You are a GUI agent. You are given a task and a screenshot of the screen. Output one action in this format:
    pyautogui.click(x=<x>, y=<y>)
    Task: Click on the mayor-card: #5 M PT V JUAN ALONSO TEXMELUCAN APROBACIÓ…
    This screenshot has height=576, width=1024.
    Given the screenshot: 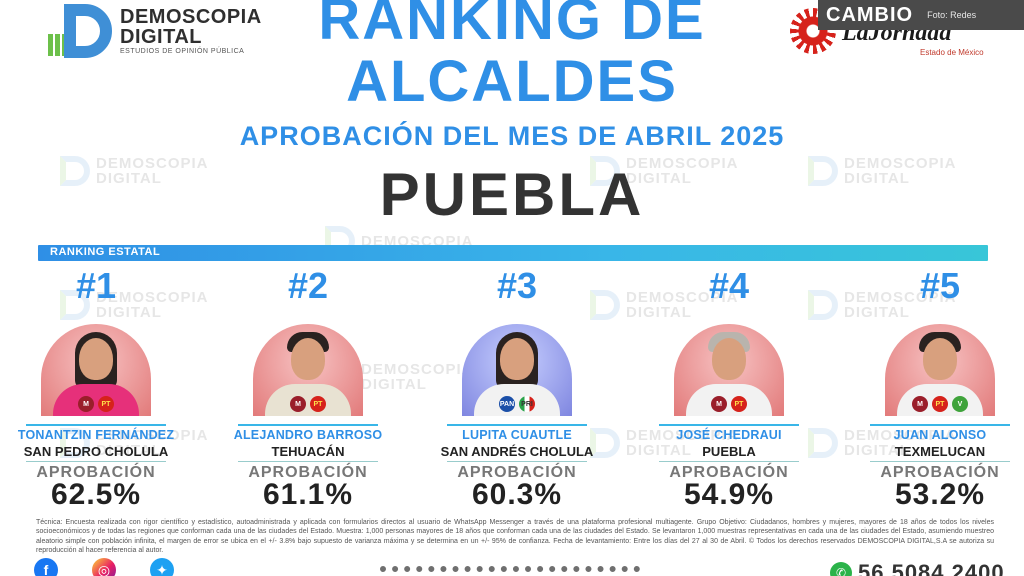 What is the action you would take?
    pyautogui.click(x=940, y=391)
    